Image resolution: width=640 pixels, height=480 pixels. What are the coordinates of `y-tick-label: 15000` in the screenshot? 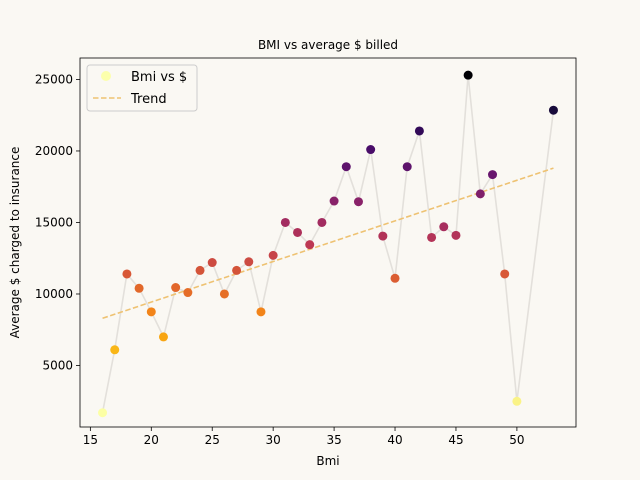 It's located at (54, 222).